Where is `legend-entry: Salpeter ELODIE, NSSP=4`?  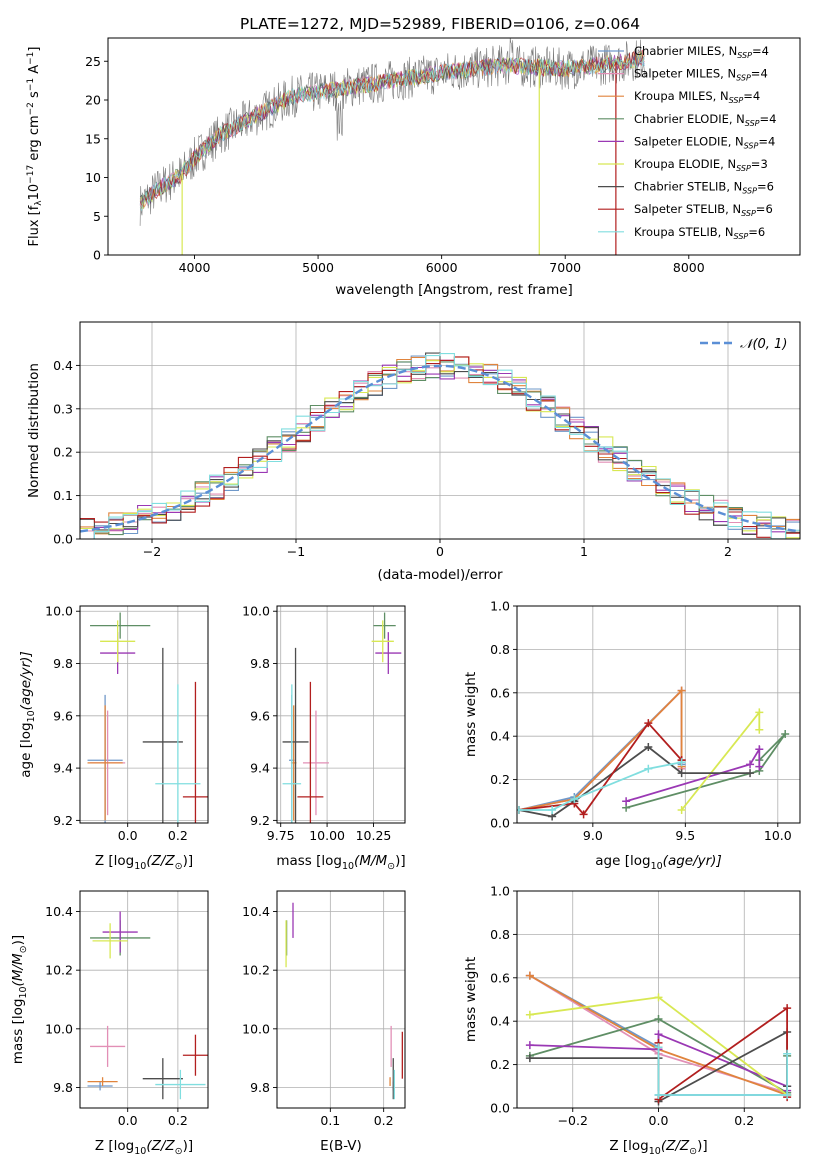
legend-entry: Salpeter ELODIE, NSSP=4 is located at coordinates (704, 142).